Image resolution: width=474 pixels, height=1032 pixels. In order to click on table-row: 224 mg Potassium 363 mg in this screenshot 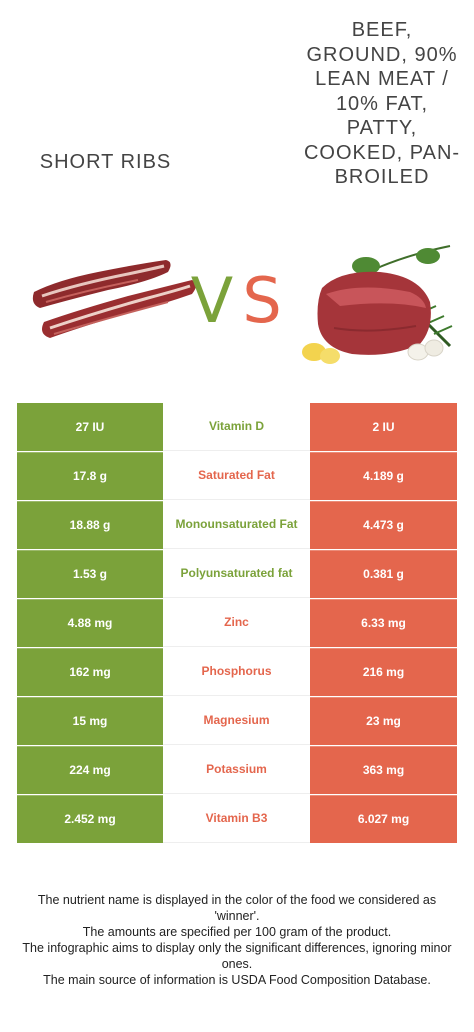, I will do `click(237, 770)`.